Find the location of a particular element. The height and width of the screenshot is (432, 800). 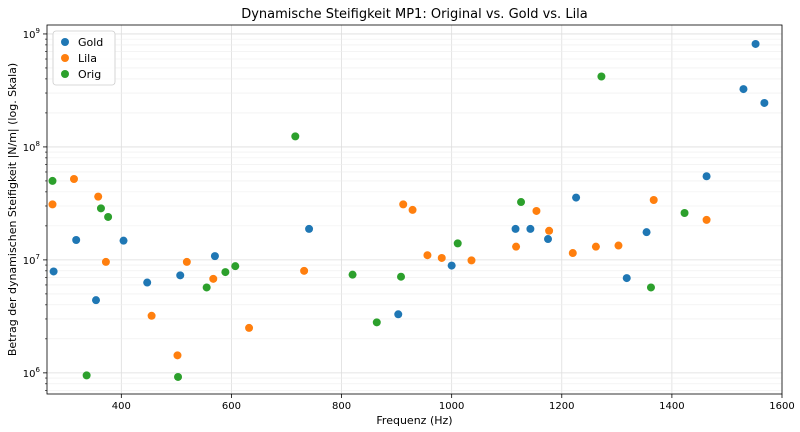

y-tick-label: 10⁸ is located at coordinates (31, 147).